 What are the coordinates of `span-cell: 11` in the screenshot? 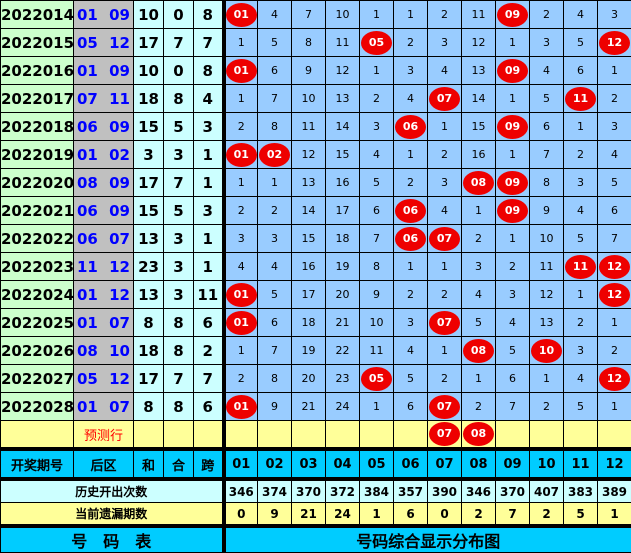 It's located at (209, 295).